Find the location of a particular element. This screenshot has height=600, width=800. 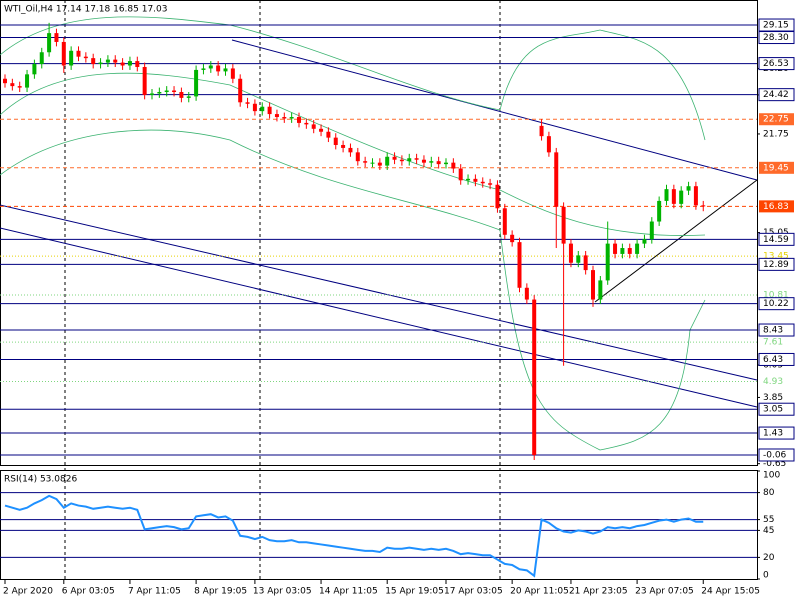

level-label: 19.45 is located at coordinates (776, 168).